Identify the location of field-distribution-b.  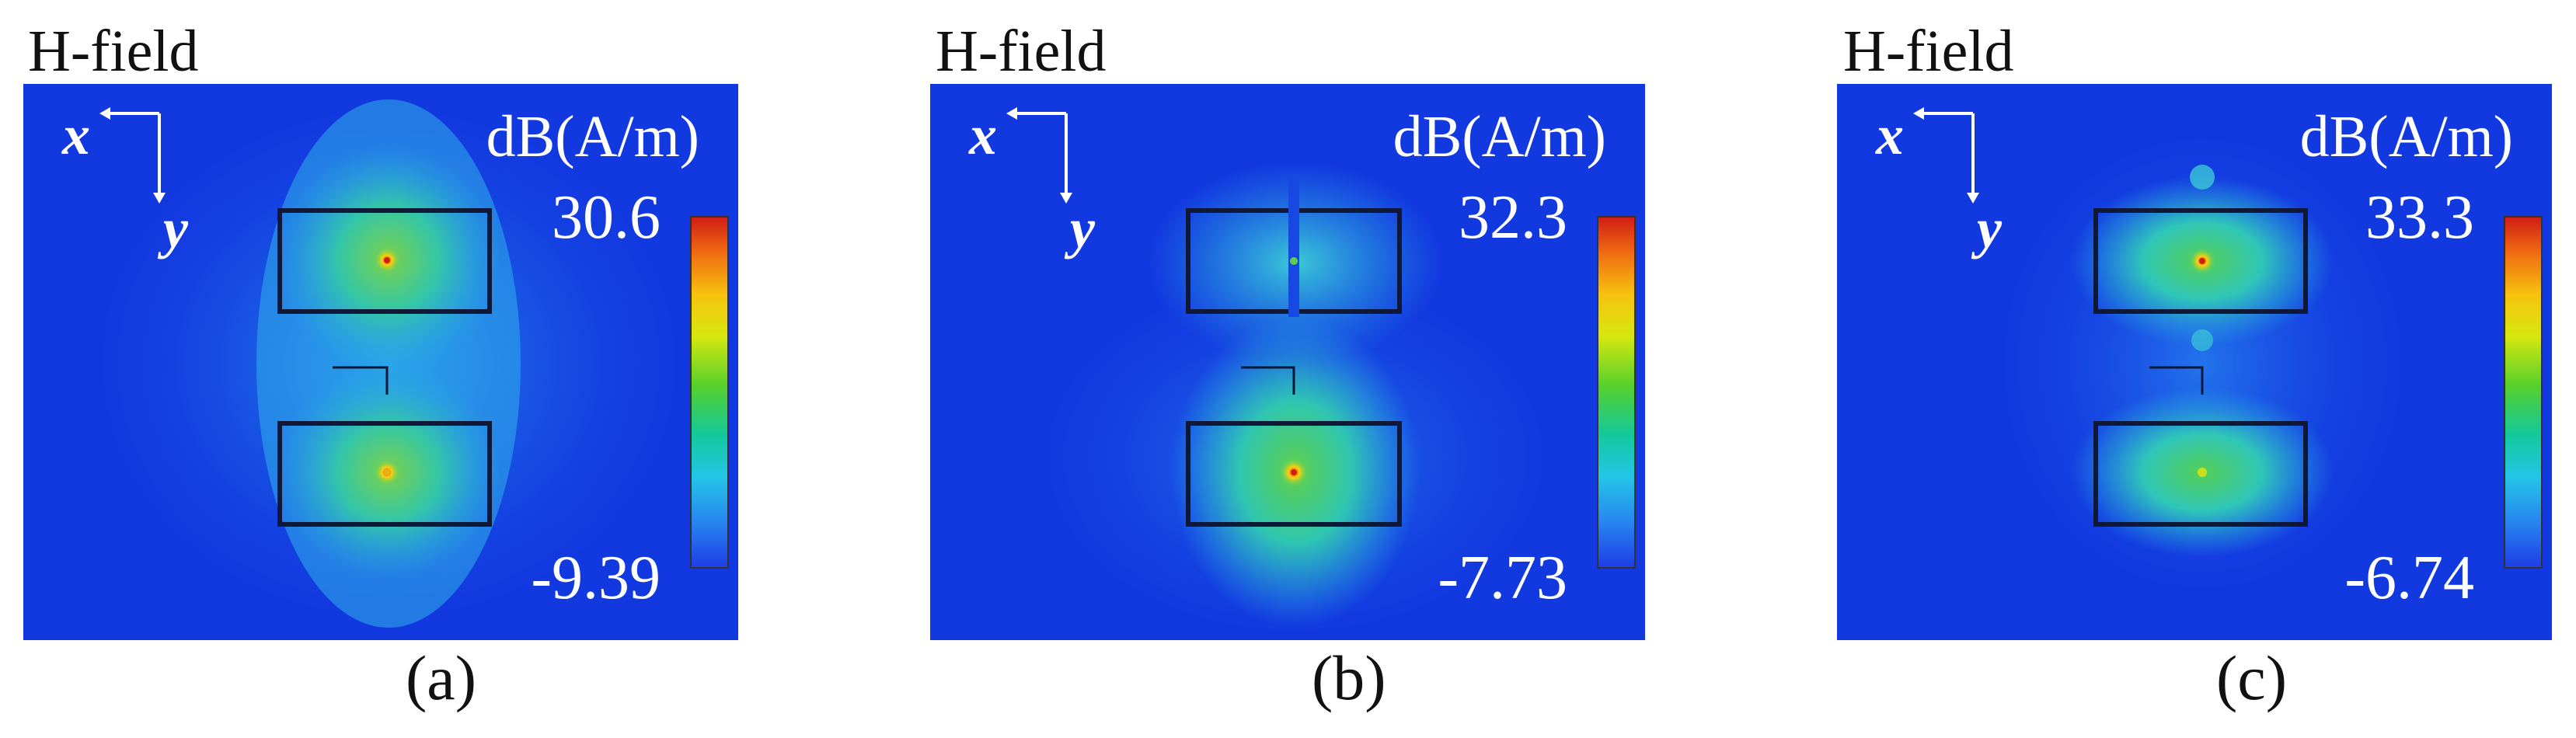
(1295, 401).